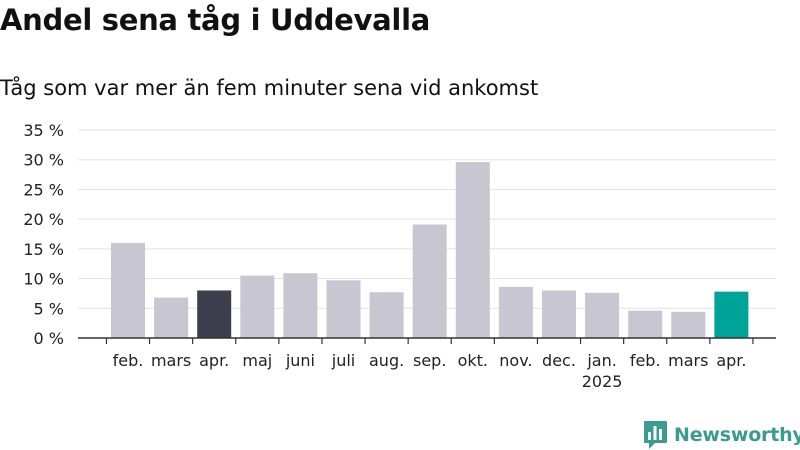 The height and width of the screenshot is (450, 800). Describe the element at coordinates (257, 360) in the screenshot. I see `x-tick-label: maj` at that location.